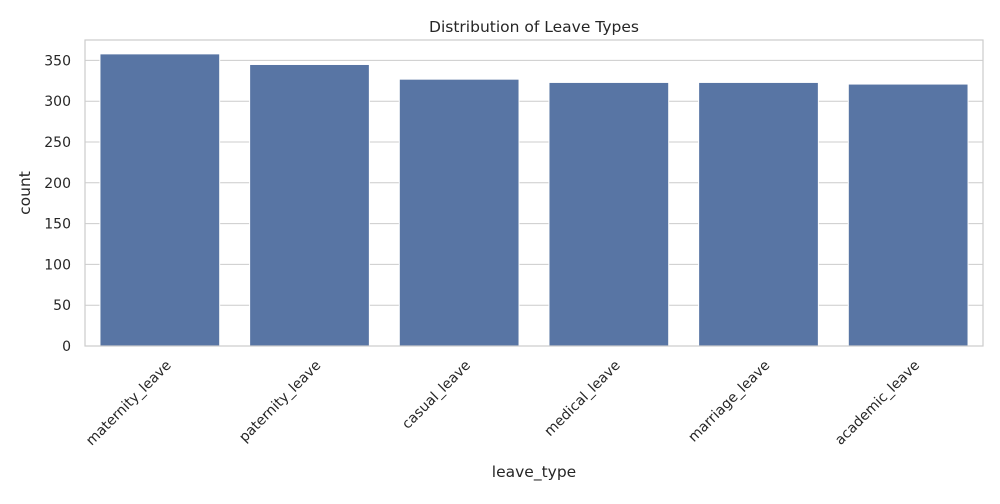  Describe the element at coordinates (436, 395) in the screenshot. I see `x-tick-label: casual_leave` at that location.